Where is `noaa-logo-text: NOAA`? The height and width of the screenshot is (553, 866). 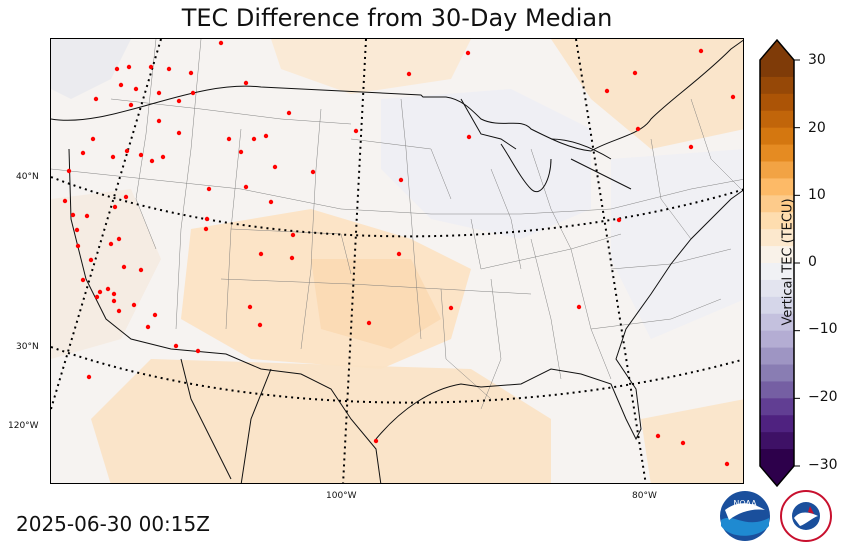
noaa-logo-text: NOAA is located at coordinates (745, 503).